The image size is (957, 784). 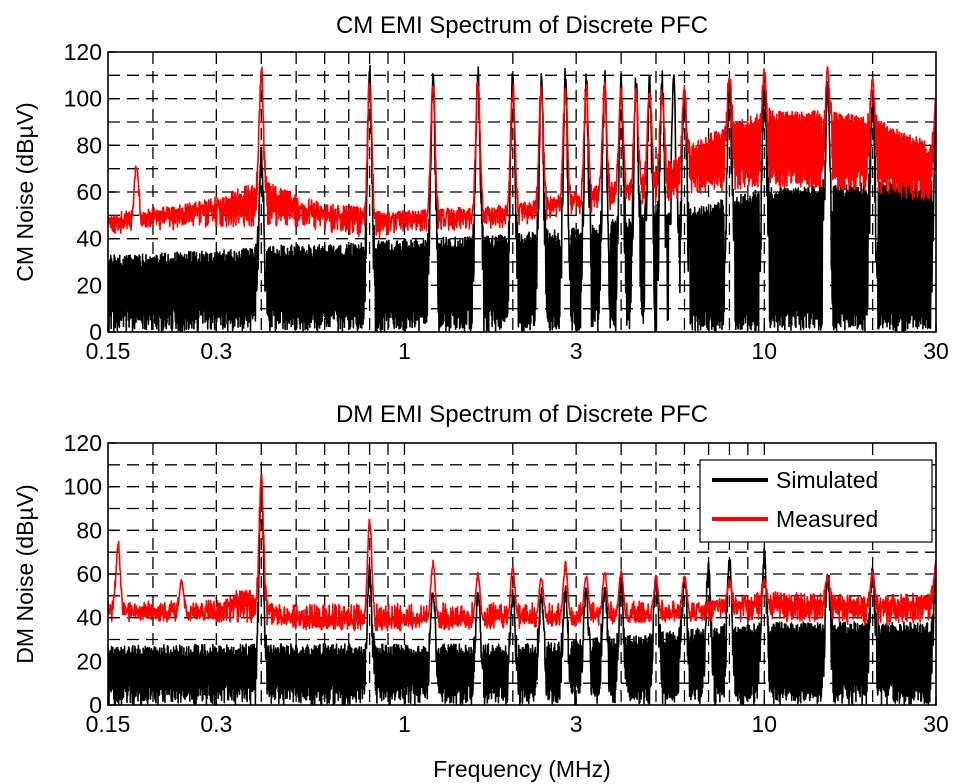 I want to click on legend: Simulated Measured, so click(x=816, y=501).